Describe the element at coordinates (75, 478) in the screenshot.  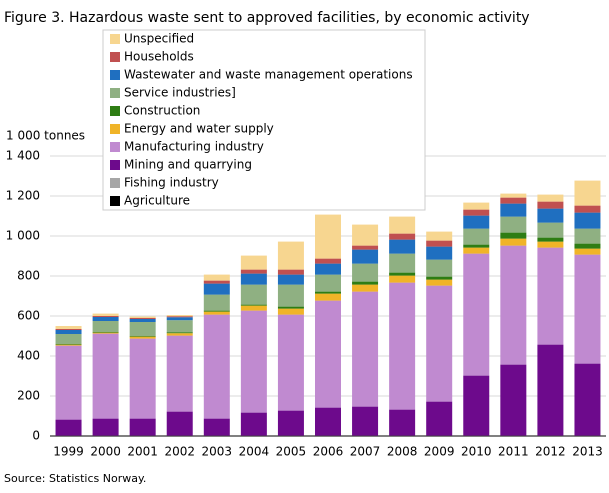
I see `source: Source: Statistics Norway.` at that location.